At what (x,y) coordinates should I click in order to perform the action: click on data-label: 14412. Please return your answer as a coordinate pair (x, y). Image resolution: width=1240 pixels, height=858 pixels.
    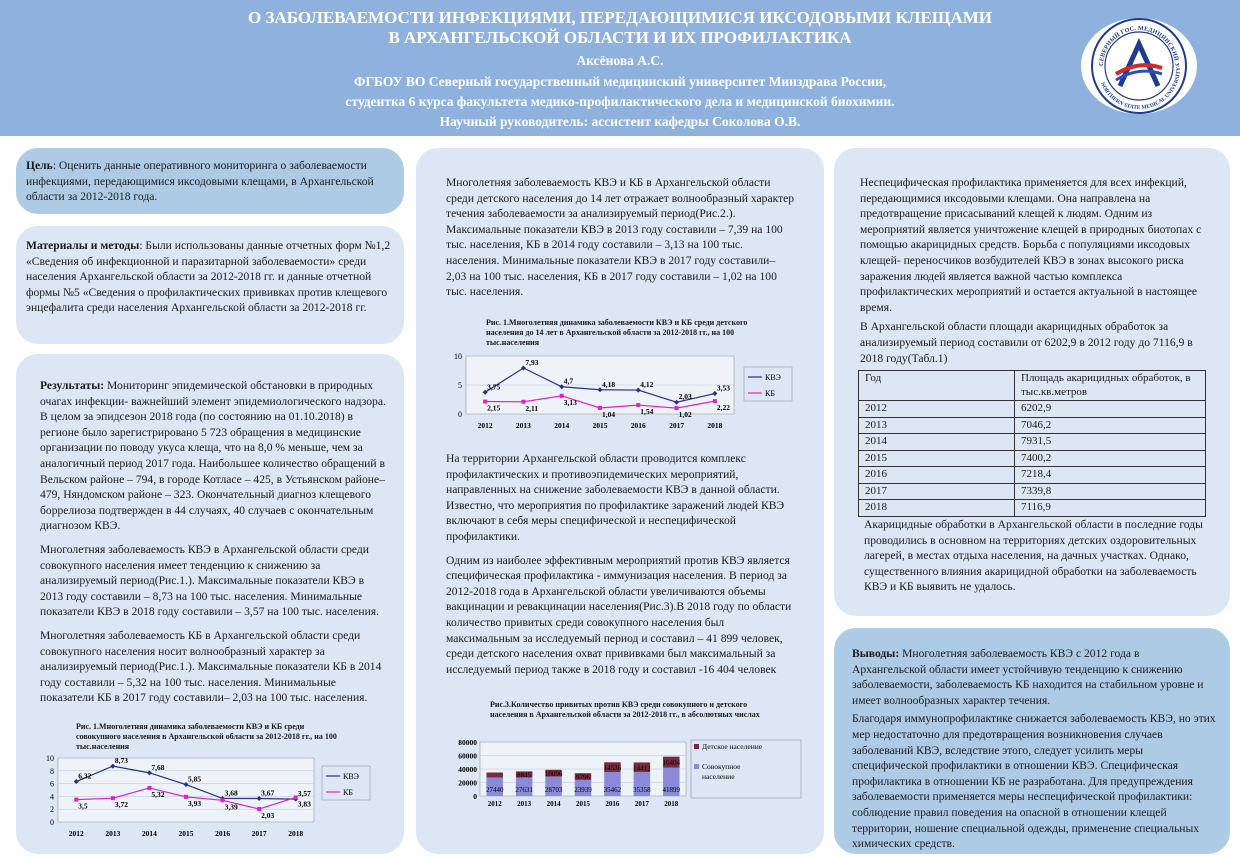
    Looking at the image, I should click on (642, 768).